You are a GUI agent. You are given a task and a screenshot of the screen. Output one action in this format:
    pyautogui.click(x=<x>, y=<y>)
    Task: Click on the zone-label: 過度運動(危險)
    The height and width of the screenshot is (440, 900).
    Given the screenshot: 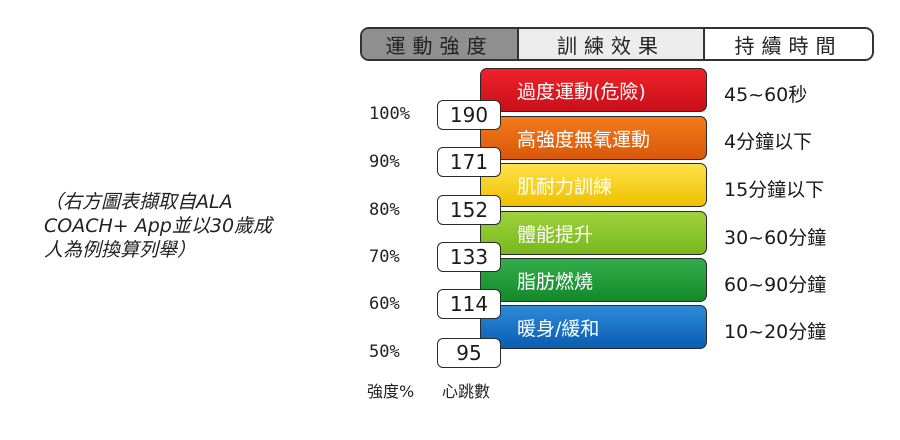 What is the action you would take?
    pyautogui.click(x=581, y=91)
    